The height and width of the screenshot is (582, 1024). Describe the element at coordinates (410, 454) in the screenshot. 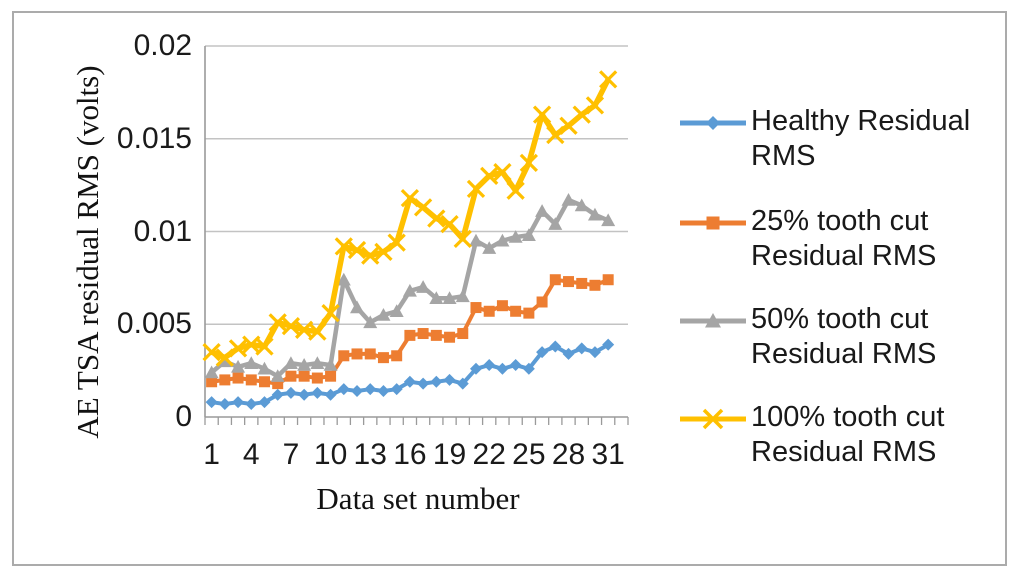

I see `x-tick-label: 16` at that location.